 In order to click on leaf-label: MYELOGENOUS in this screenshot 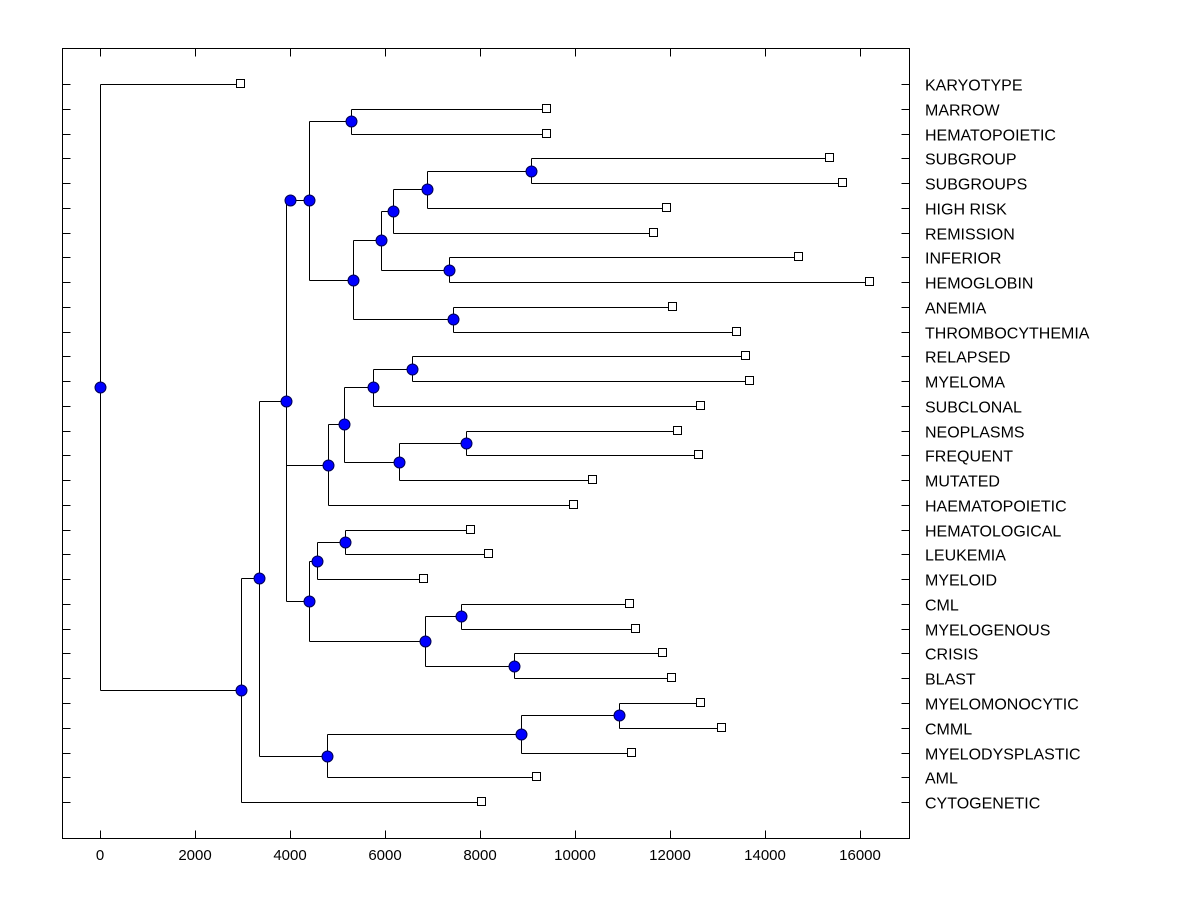, I will do `click(987, 631)`.